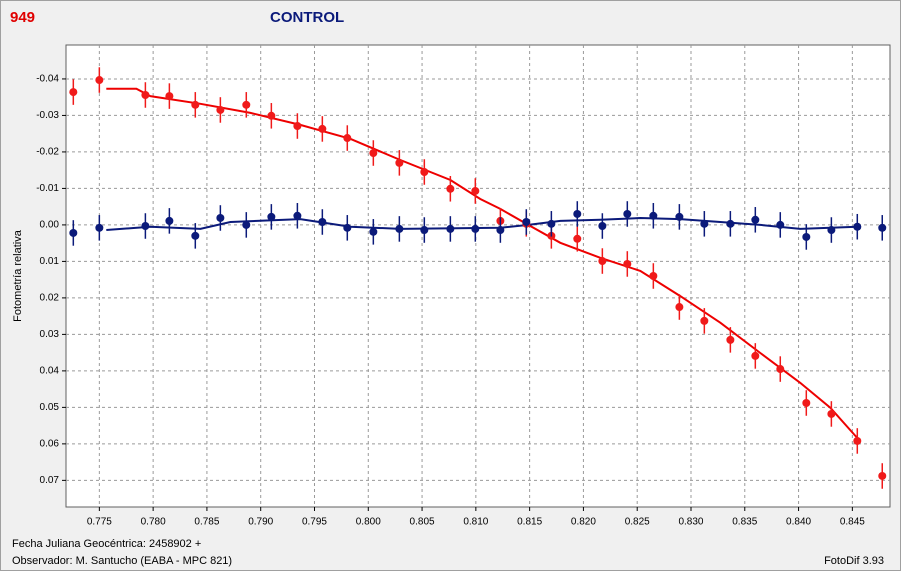  I want to click on y-tick-label: 0.07, so click(50, 480).